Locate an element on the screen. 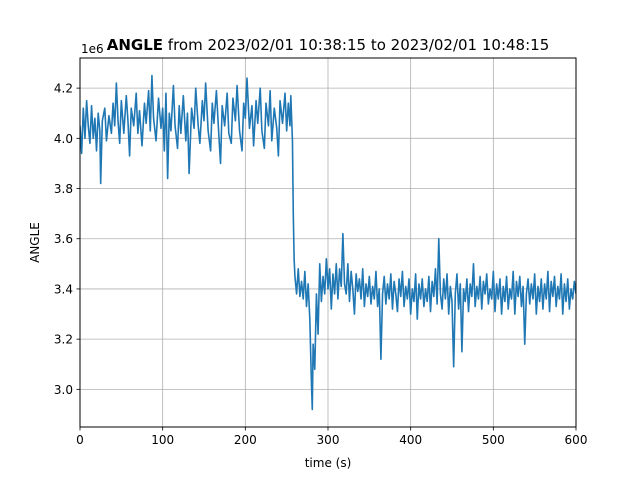 The image size is (640, 480). x-tick-label: 0 is located at coordinates (80, 440).